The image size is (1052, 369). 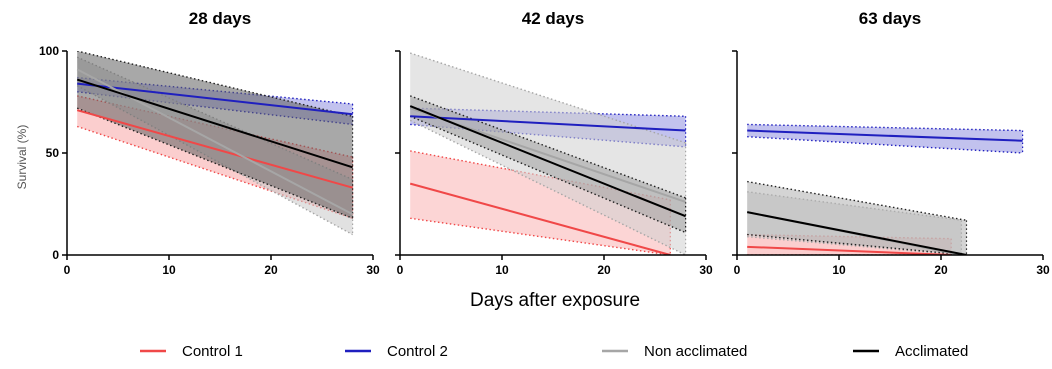 What do you see at coordinates (417, 351) in the screenshot?
I see `legend-label: Control 2` at bounding box center [417, 351].